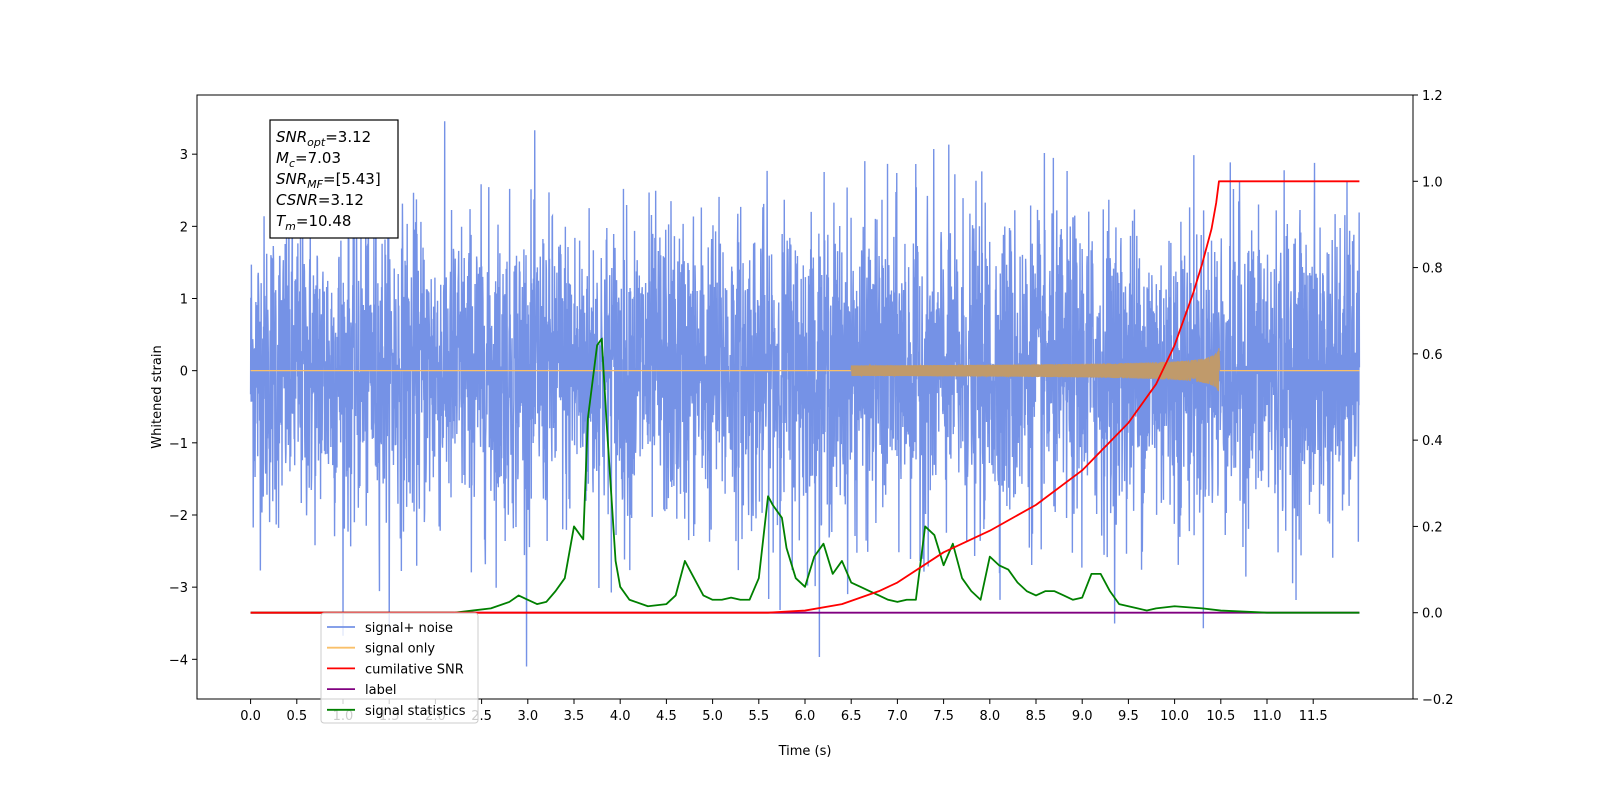 Image resolution: width=1600 pixels, height=800 pixels. I want to click on y-tick-label: −1, so click(178, 444).